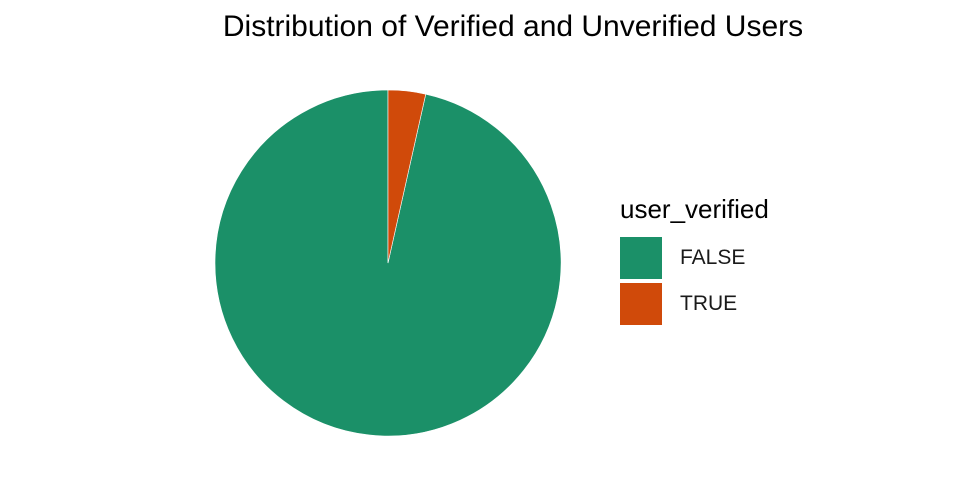 Image resolution: width=960 pixels, height=480 pixels. What do you see at coordinates (709, 303) in the screenshot?
I see `legend-label-true: TRUE` at bounding box center [709, 303].